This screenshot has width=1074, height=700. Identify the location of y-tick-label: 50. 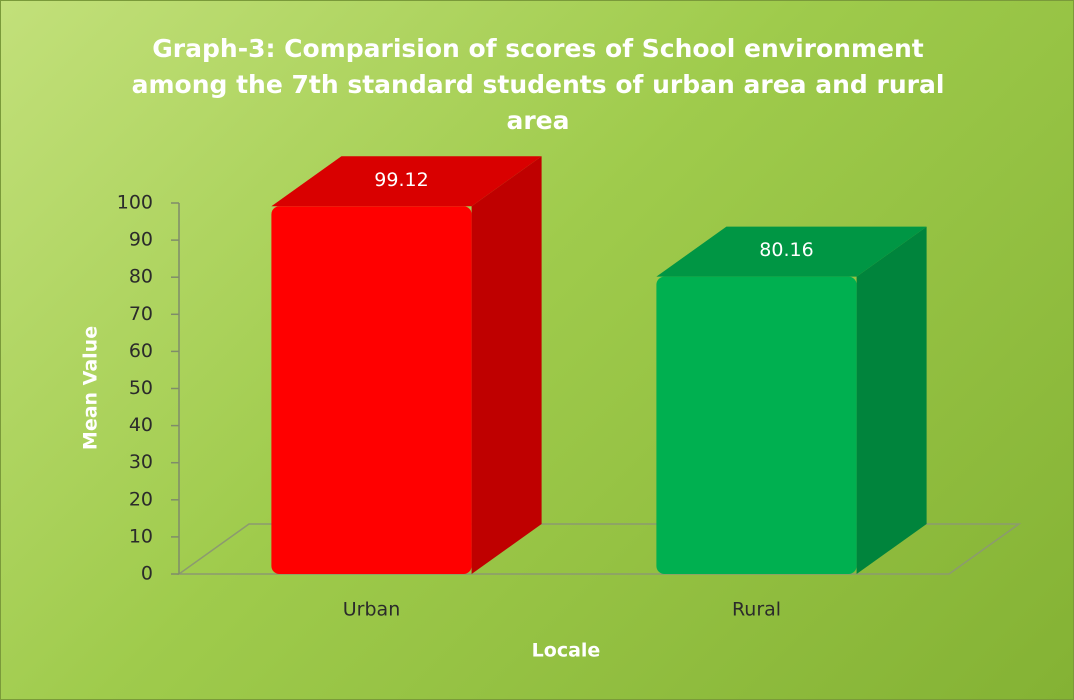
(141, 388).